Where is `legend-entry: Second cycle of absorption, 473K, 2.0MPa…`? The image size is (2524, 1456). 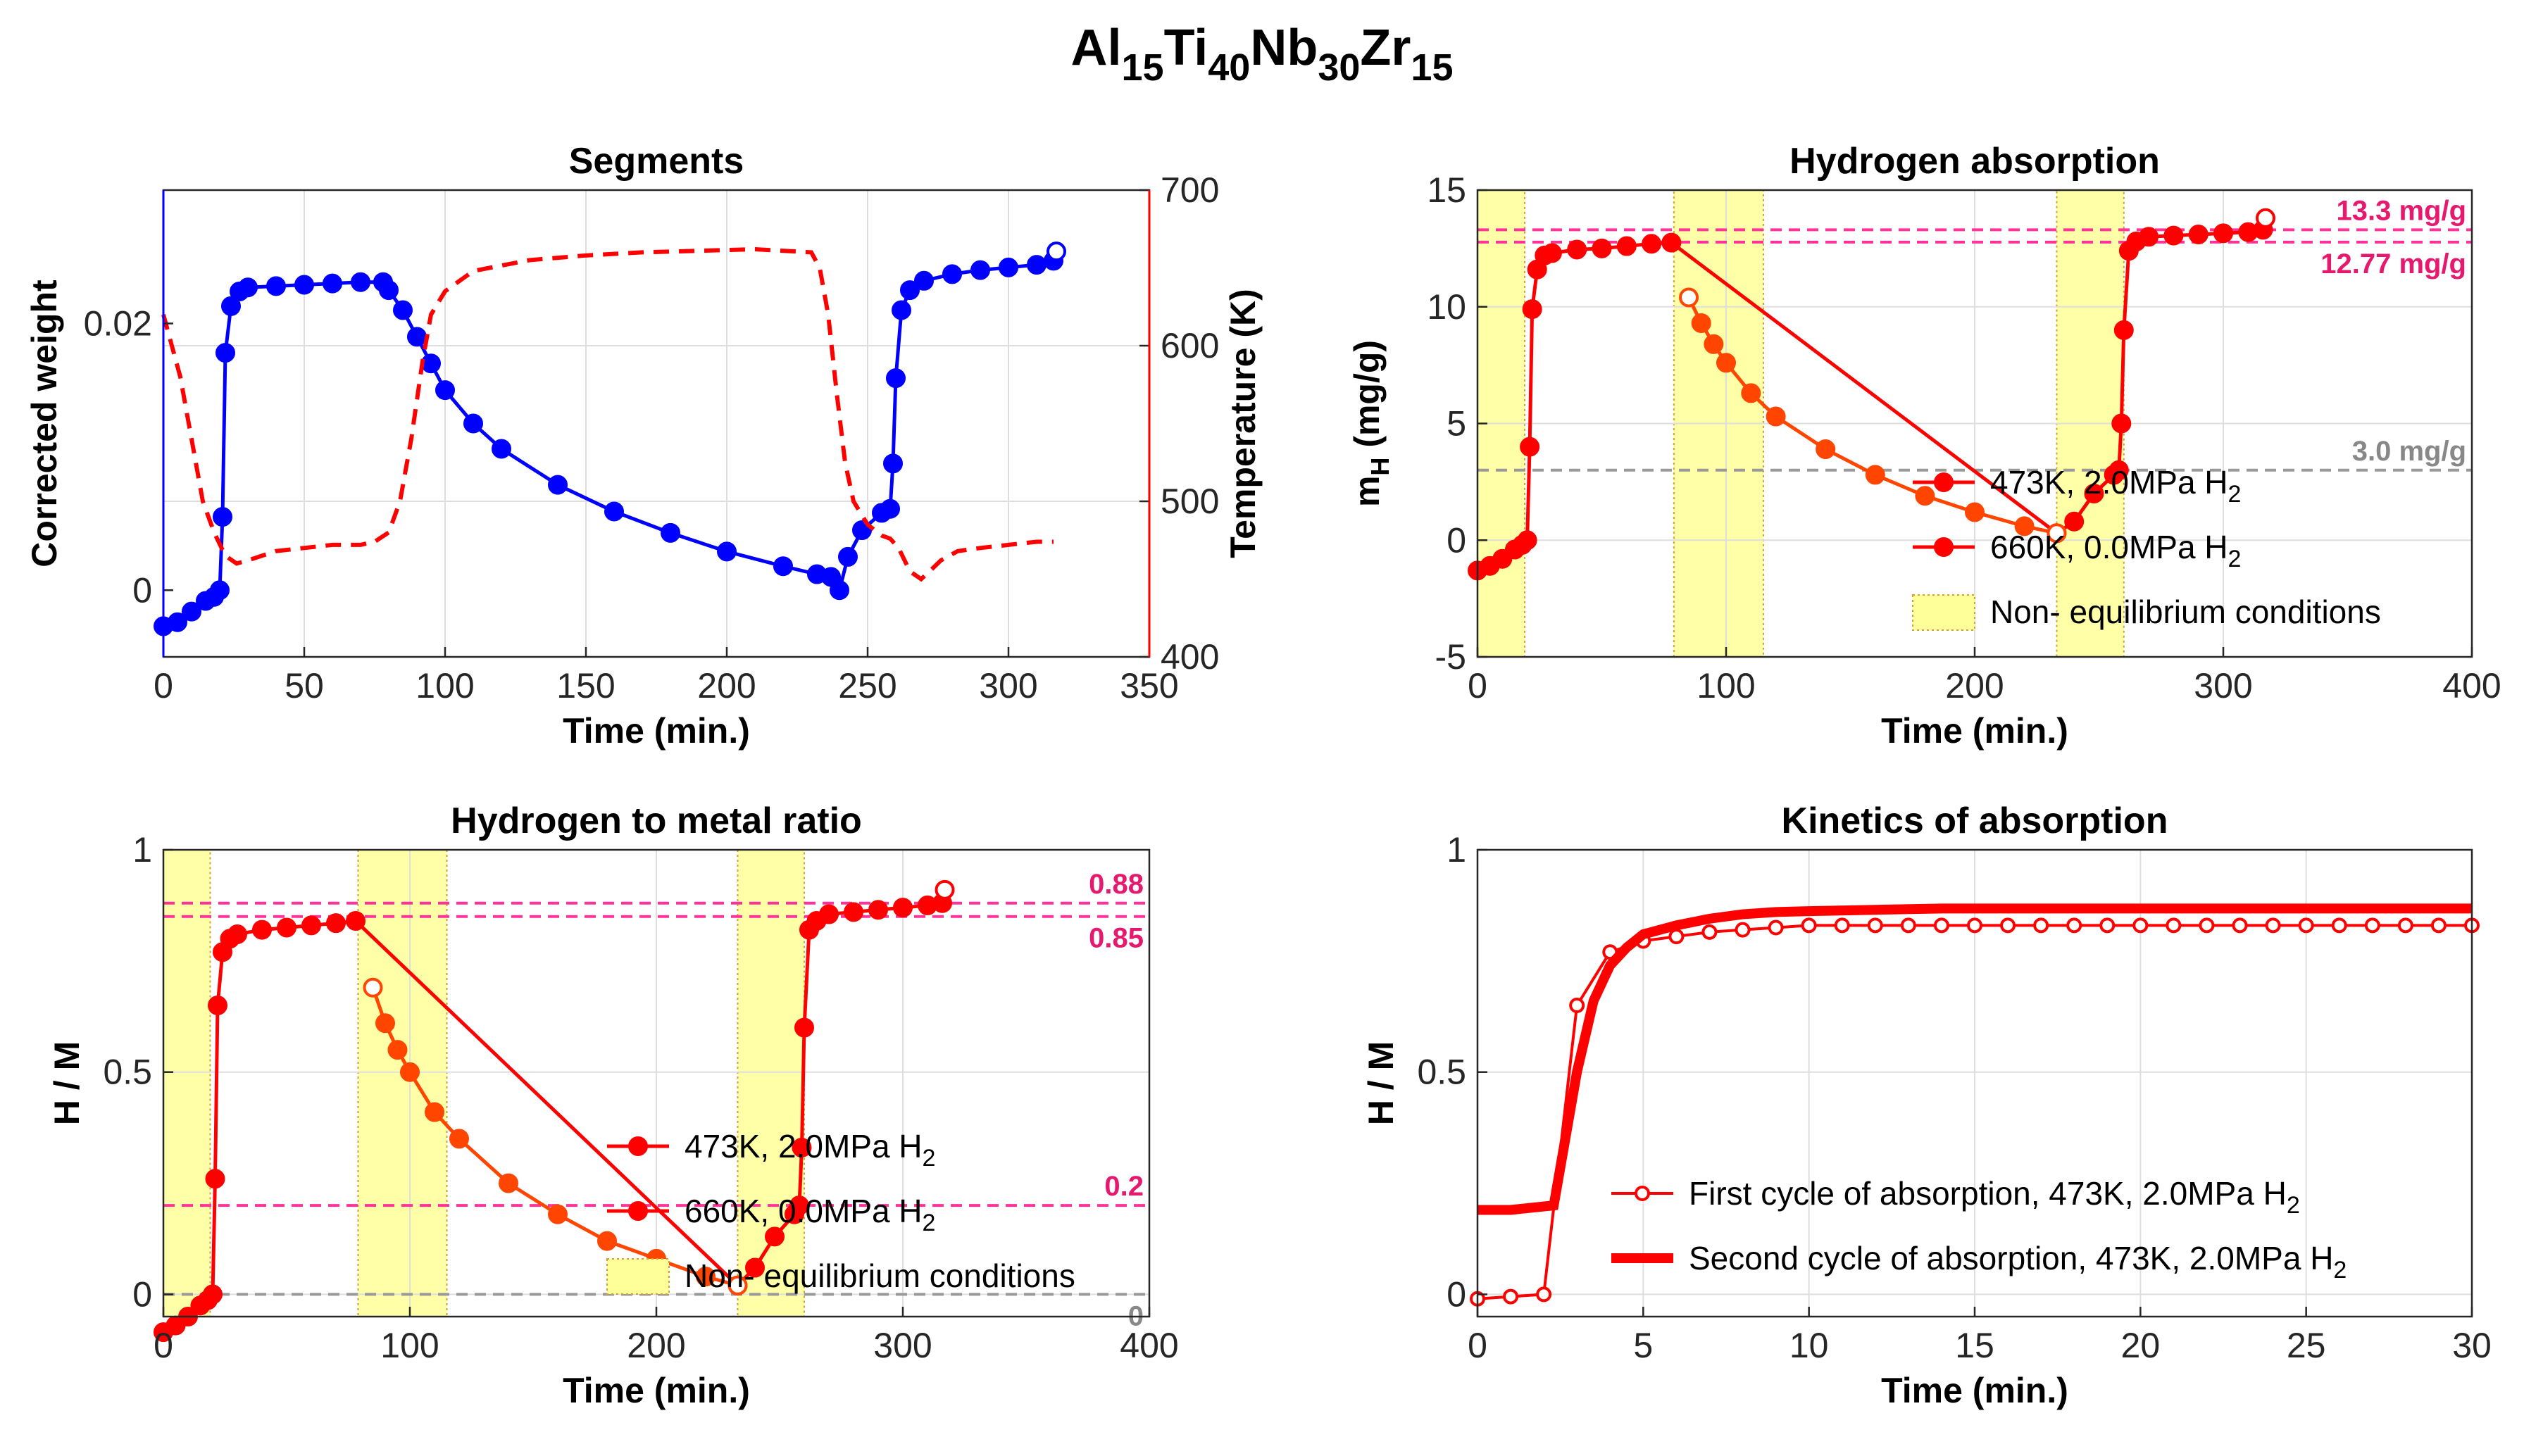
legend-entry: Second cycle of absorption, 473K, 2.0MPa… is located at coordinates (1979, 1262).